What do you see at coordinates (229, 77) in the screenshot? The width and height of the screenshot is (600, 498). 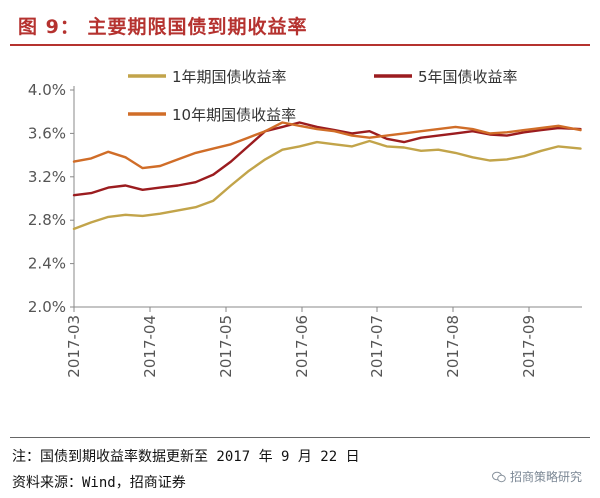 I see `legend-label: 1年期国债收益率` at bounding box center [229, 77].